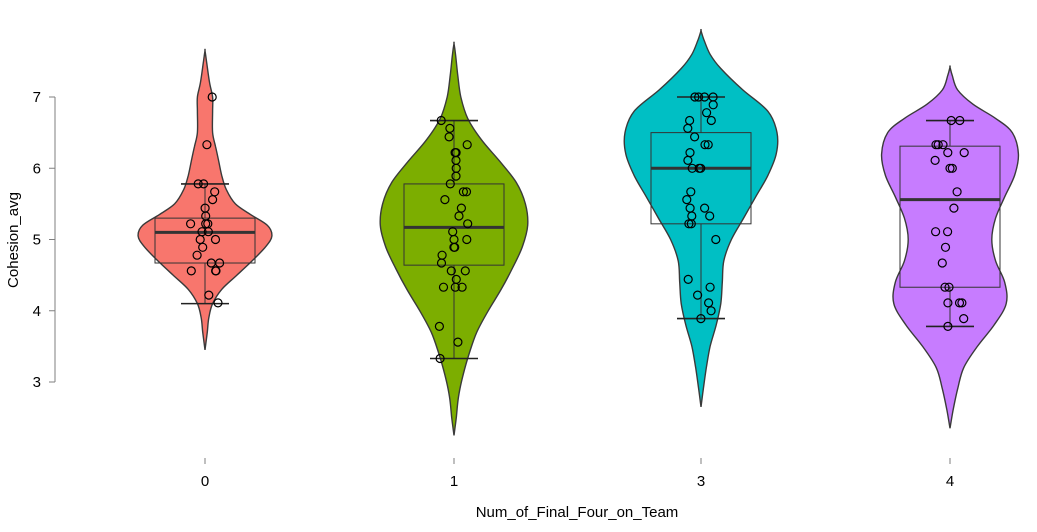 Image resolution: width=1037 pixels, height=532 pixels. Describe the element at coordinates (37, 240) in the screenshot. I see `y-tick-label: 5` at that location.